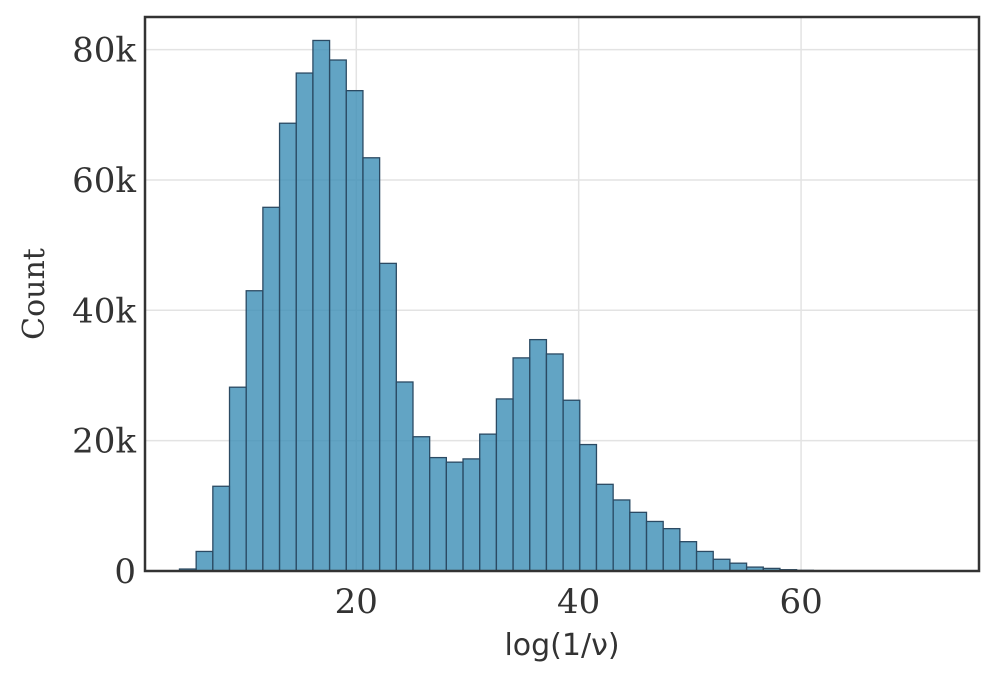 Image resolution: width=997 pixels, height=681 pixels. What do you see at coordinates (34, 294) in the screenshot?
I see `y-axis-label: Count` at bounding box center [34, 294].